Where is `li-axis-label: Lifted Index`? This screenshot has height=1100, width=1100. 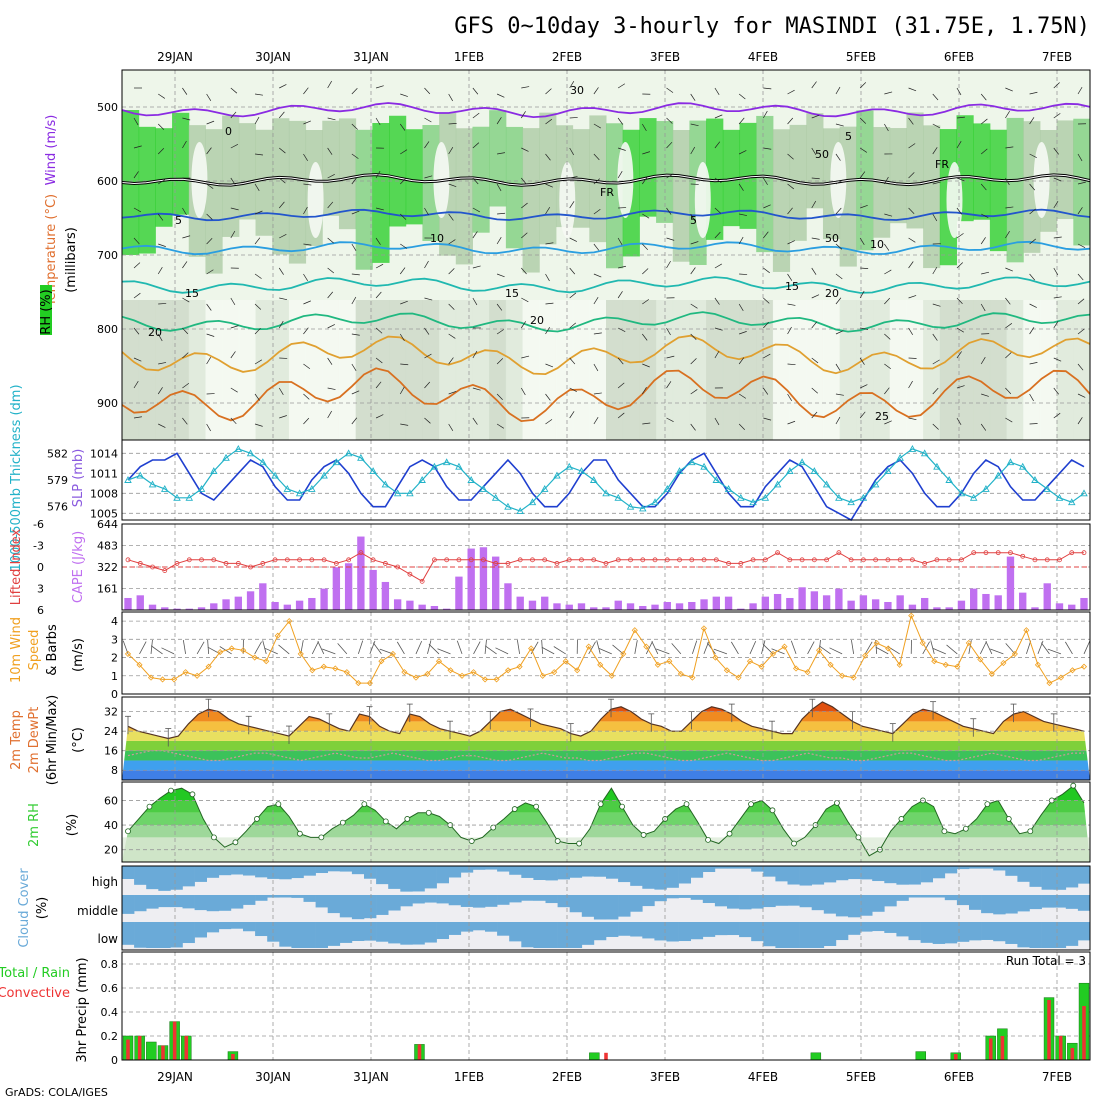 li-axis-label: Lifted Index is located at coordinates (16, 566).